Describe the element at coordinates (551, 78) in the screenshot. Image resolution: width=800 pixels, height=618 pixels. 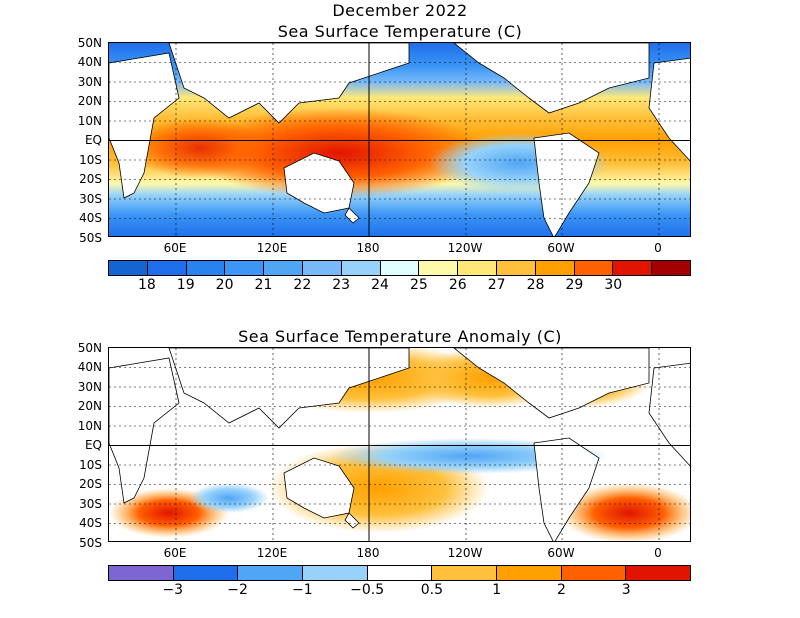
I see `north-america` at that location.